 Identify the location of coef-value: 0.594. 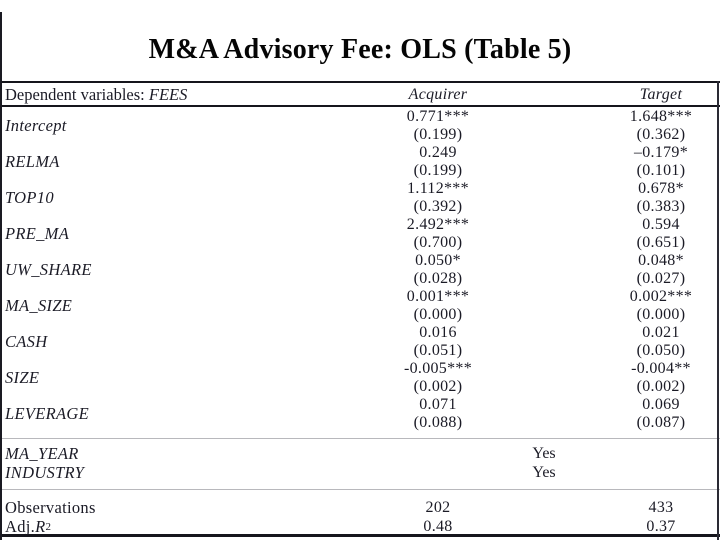
(661, 224).